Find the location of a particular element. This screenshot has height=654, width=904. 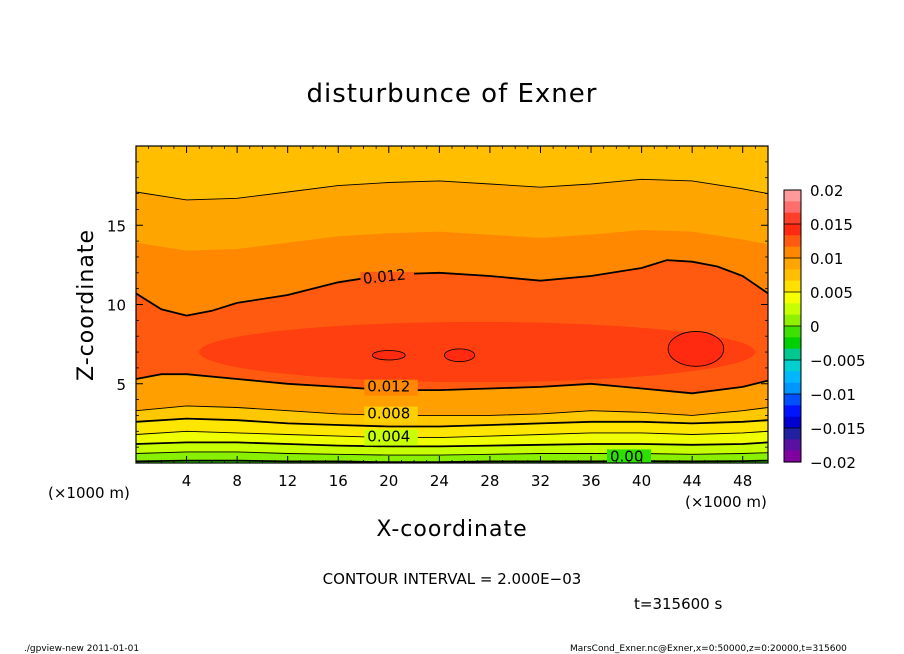

contour-label-4: 0.00 is located at coordinates (626, 456).